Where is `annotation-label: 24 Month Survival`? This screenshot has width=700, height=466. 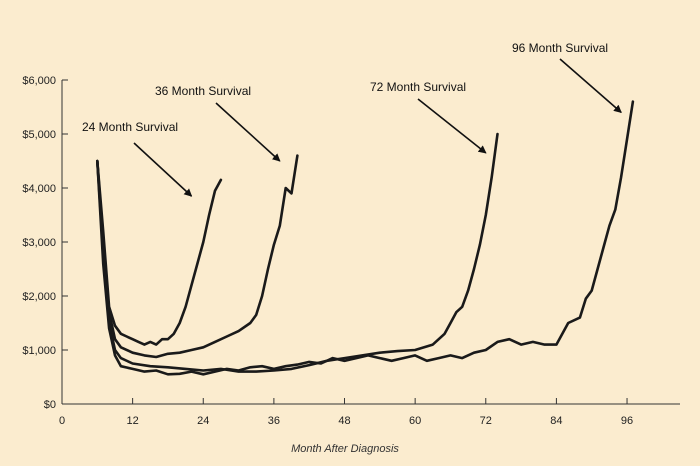
annotation-label: 24 Month Survival is located at coordinates (130, 127).